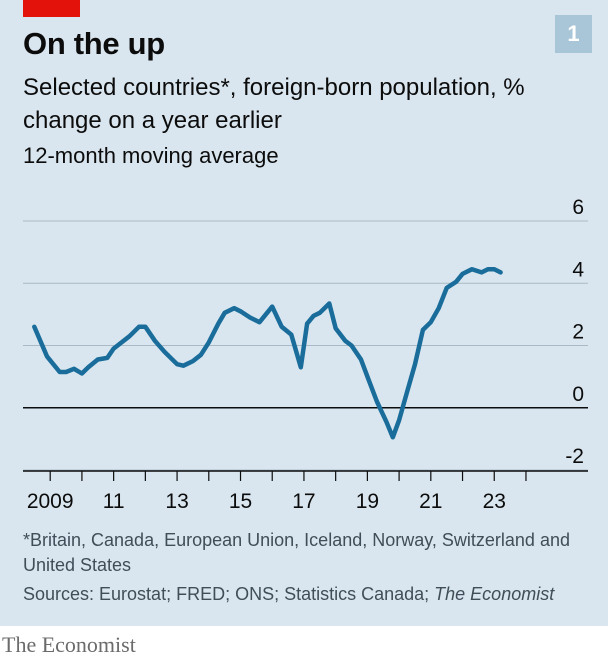 This screenshot has width=608, height=662. What do you see at coordinates (51, 8) in the screenshot?
I see `economist-red-tag` at bounding box center [51, 8].